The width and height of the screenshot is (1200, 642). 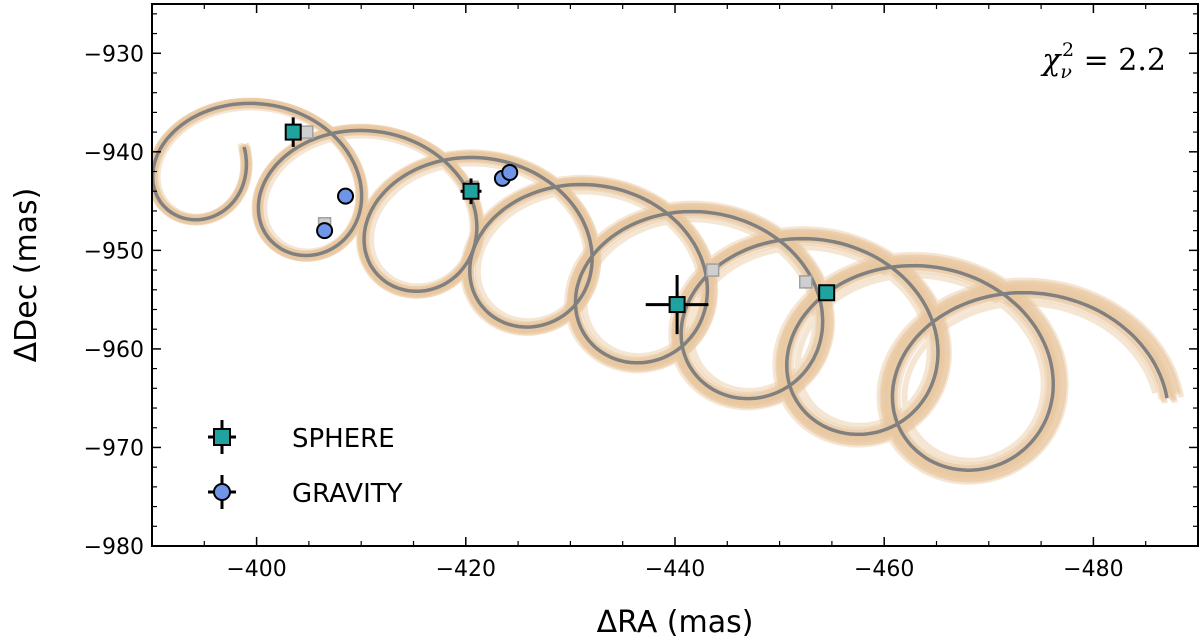 I want to click on chi-squared-annotation: χν2 = 2.2, so click(x=1103, y=61).